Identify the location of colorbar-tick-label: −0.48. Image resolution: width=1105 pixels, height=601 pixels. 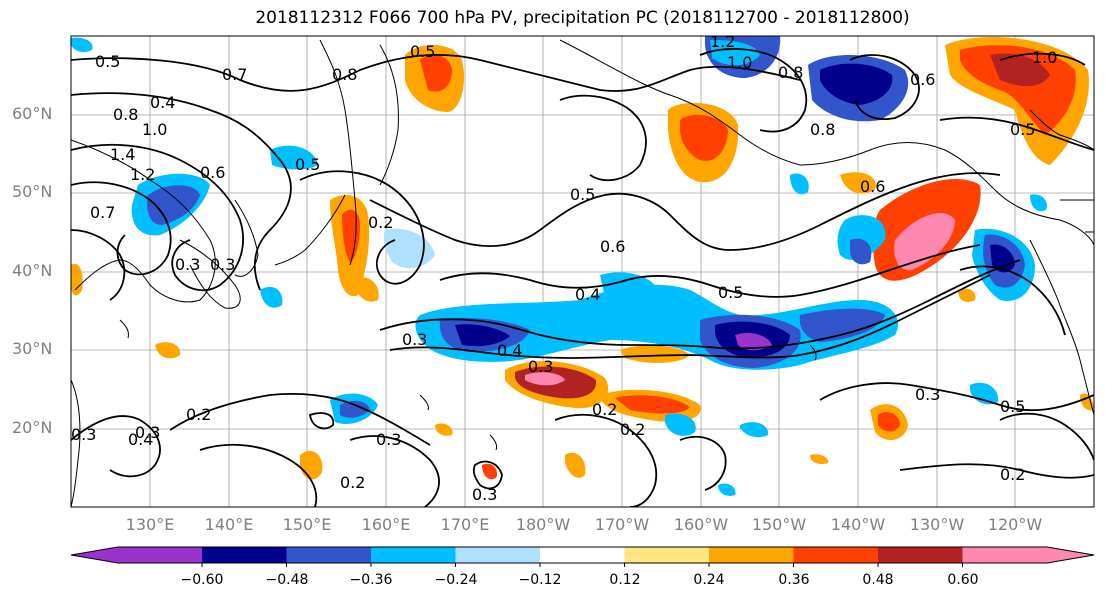
(287, 580).